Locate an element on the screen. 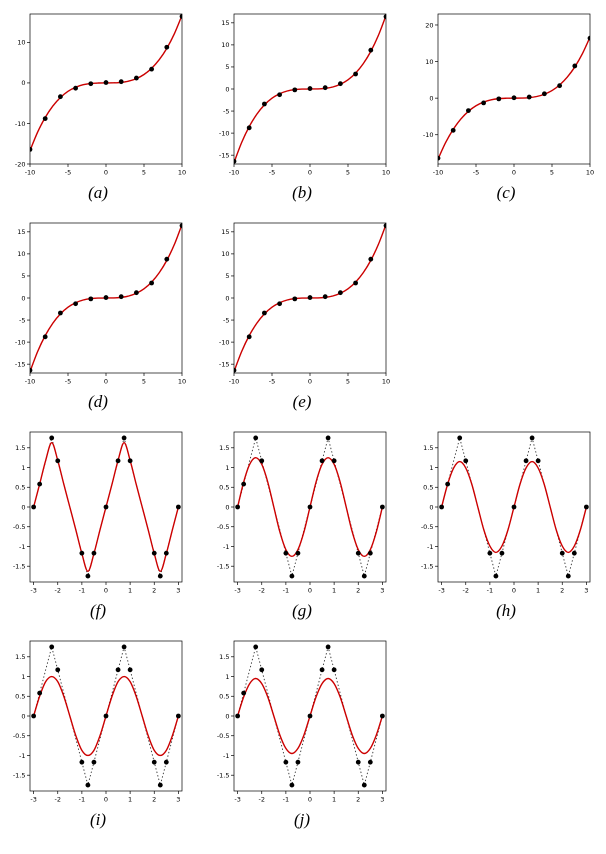 This screenshot has width=606, height=854. chart-b-canvas: -10 -5 0 5 10 -15 -10 -5 0 5 10 15 is located at coordinates (304, 95).